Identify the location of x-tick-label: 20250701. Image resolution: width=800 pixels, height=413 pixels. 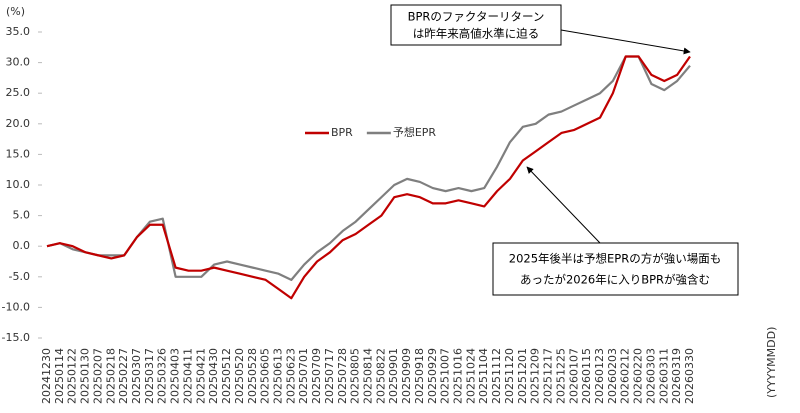
(303, 376).